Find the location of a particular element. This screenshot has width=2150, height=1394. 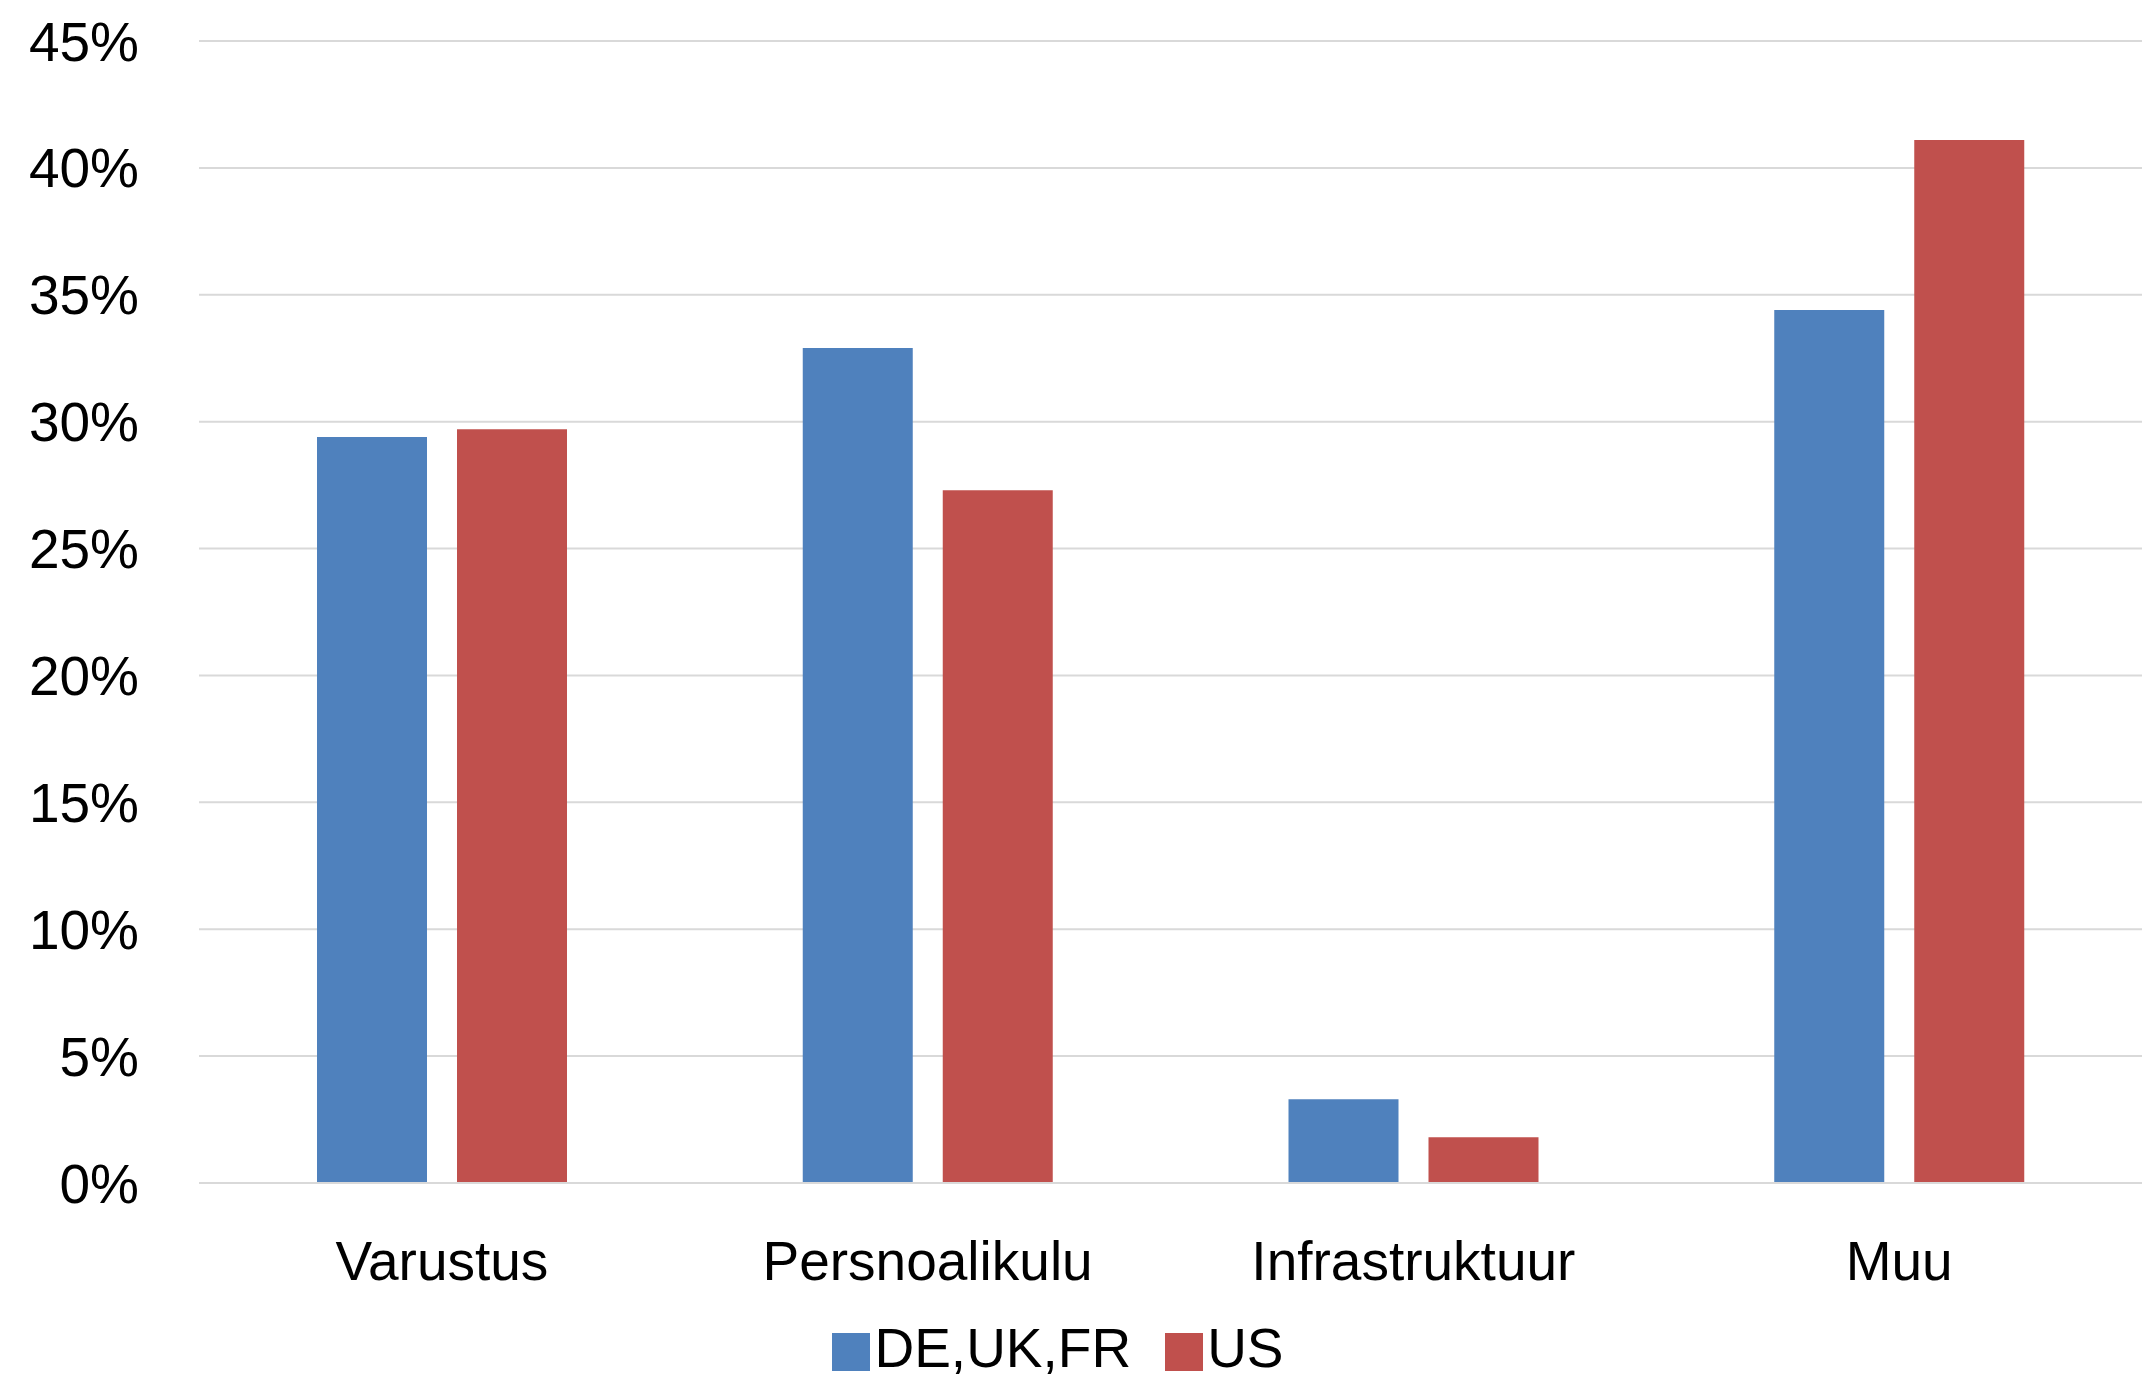

x-tick-label: Persnoalikulu is located at coordinates (927, 1261).